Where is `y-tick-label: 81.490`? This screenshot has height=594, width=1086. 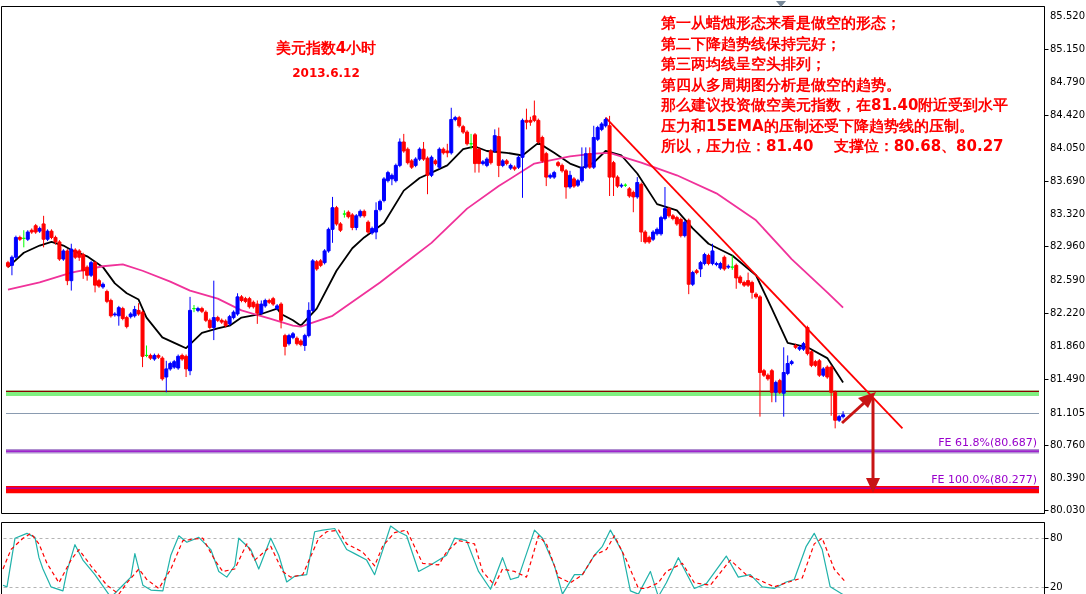
y-tick-label: 81.490 is located at coordinates (1067, 378).